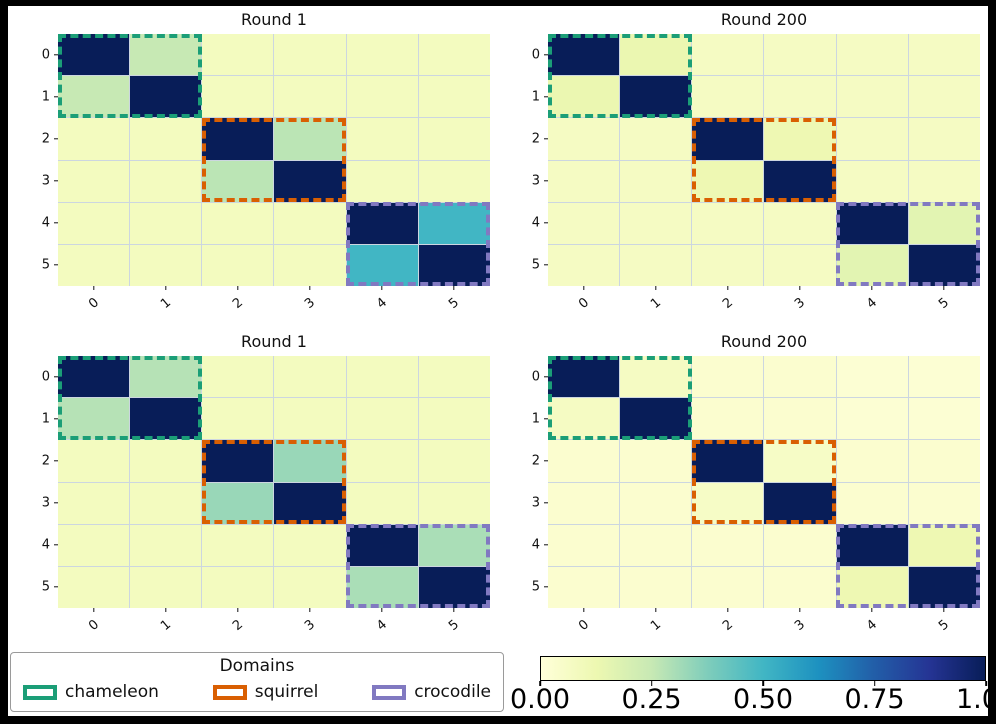 The width and height of the screenshot is (996, 724). Describe the element at coordinates (274, 341) in the screenshot. I see `subplot-title: Round 1` at that location.